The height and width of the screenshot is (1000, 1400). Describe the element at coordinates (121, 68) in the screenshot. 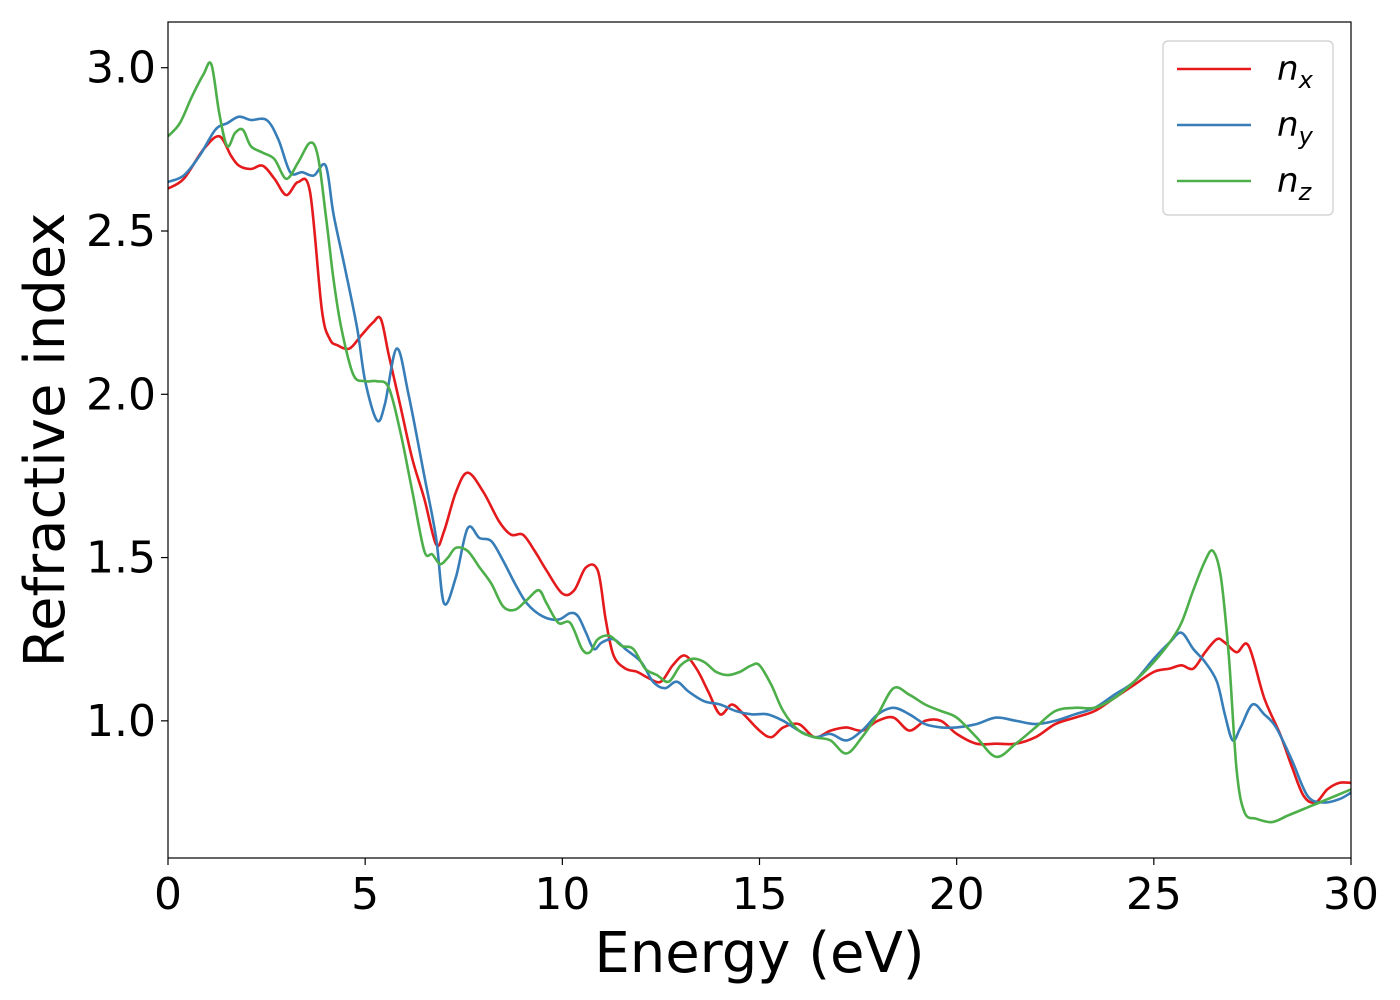

I see `y-tick-label: 3.0` at that location.